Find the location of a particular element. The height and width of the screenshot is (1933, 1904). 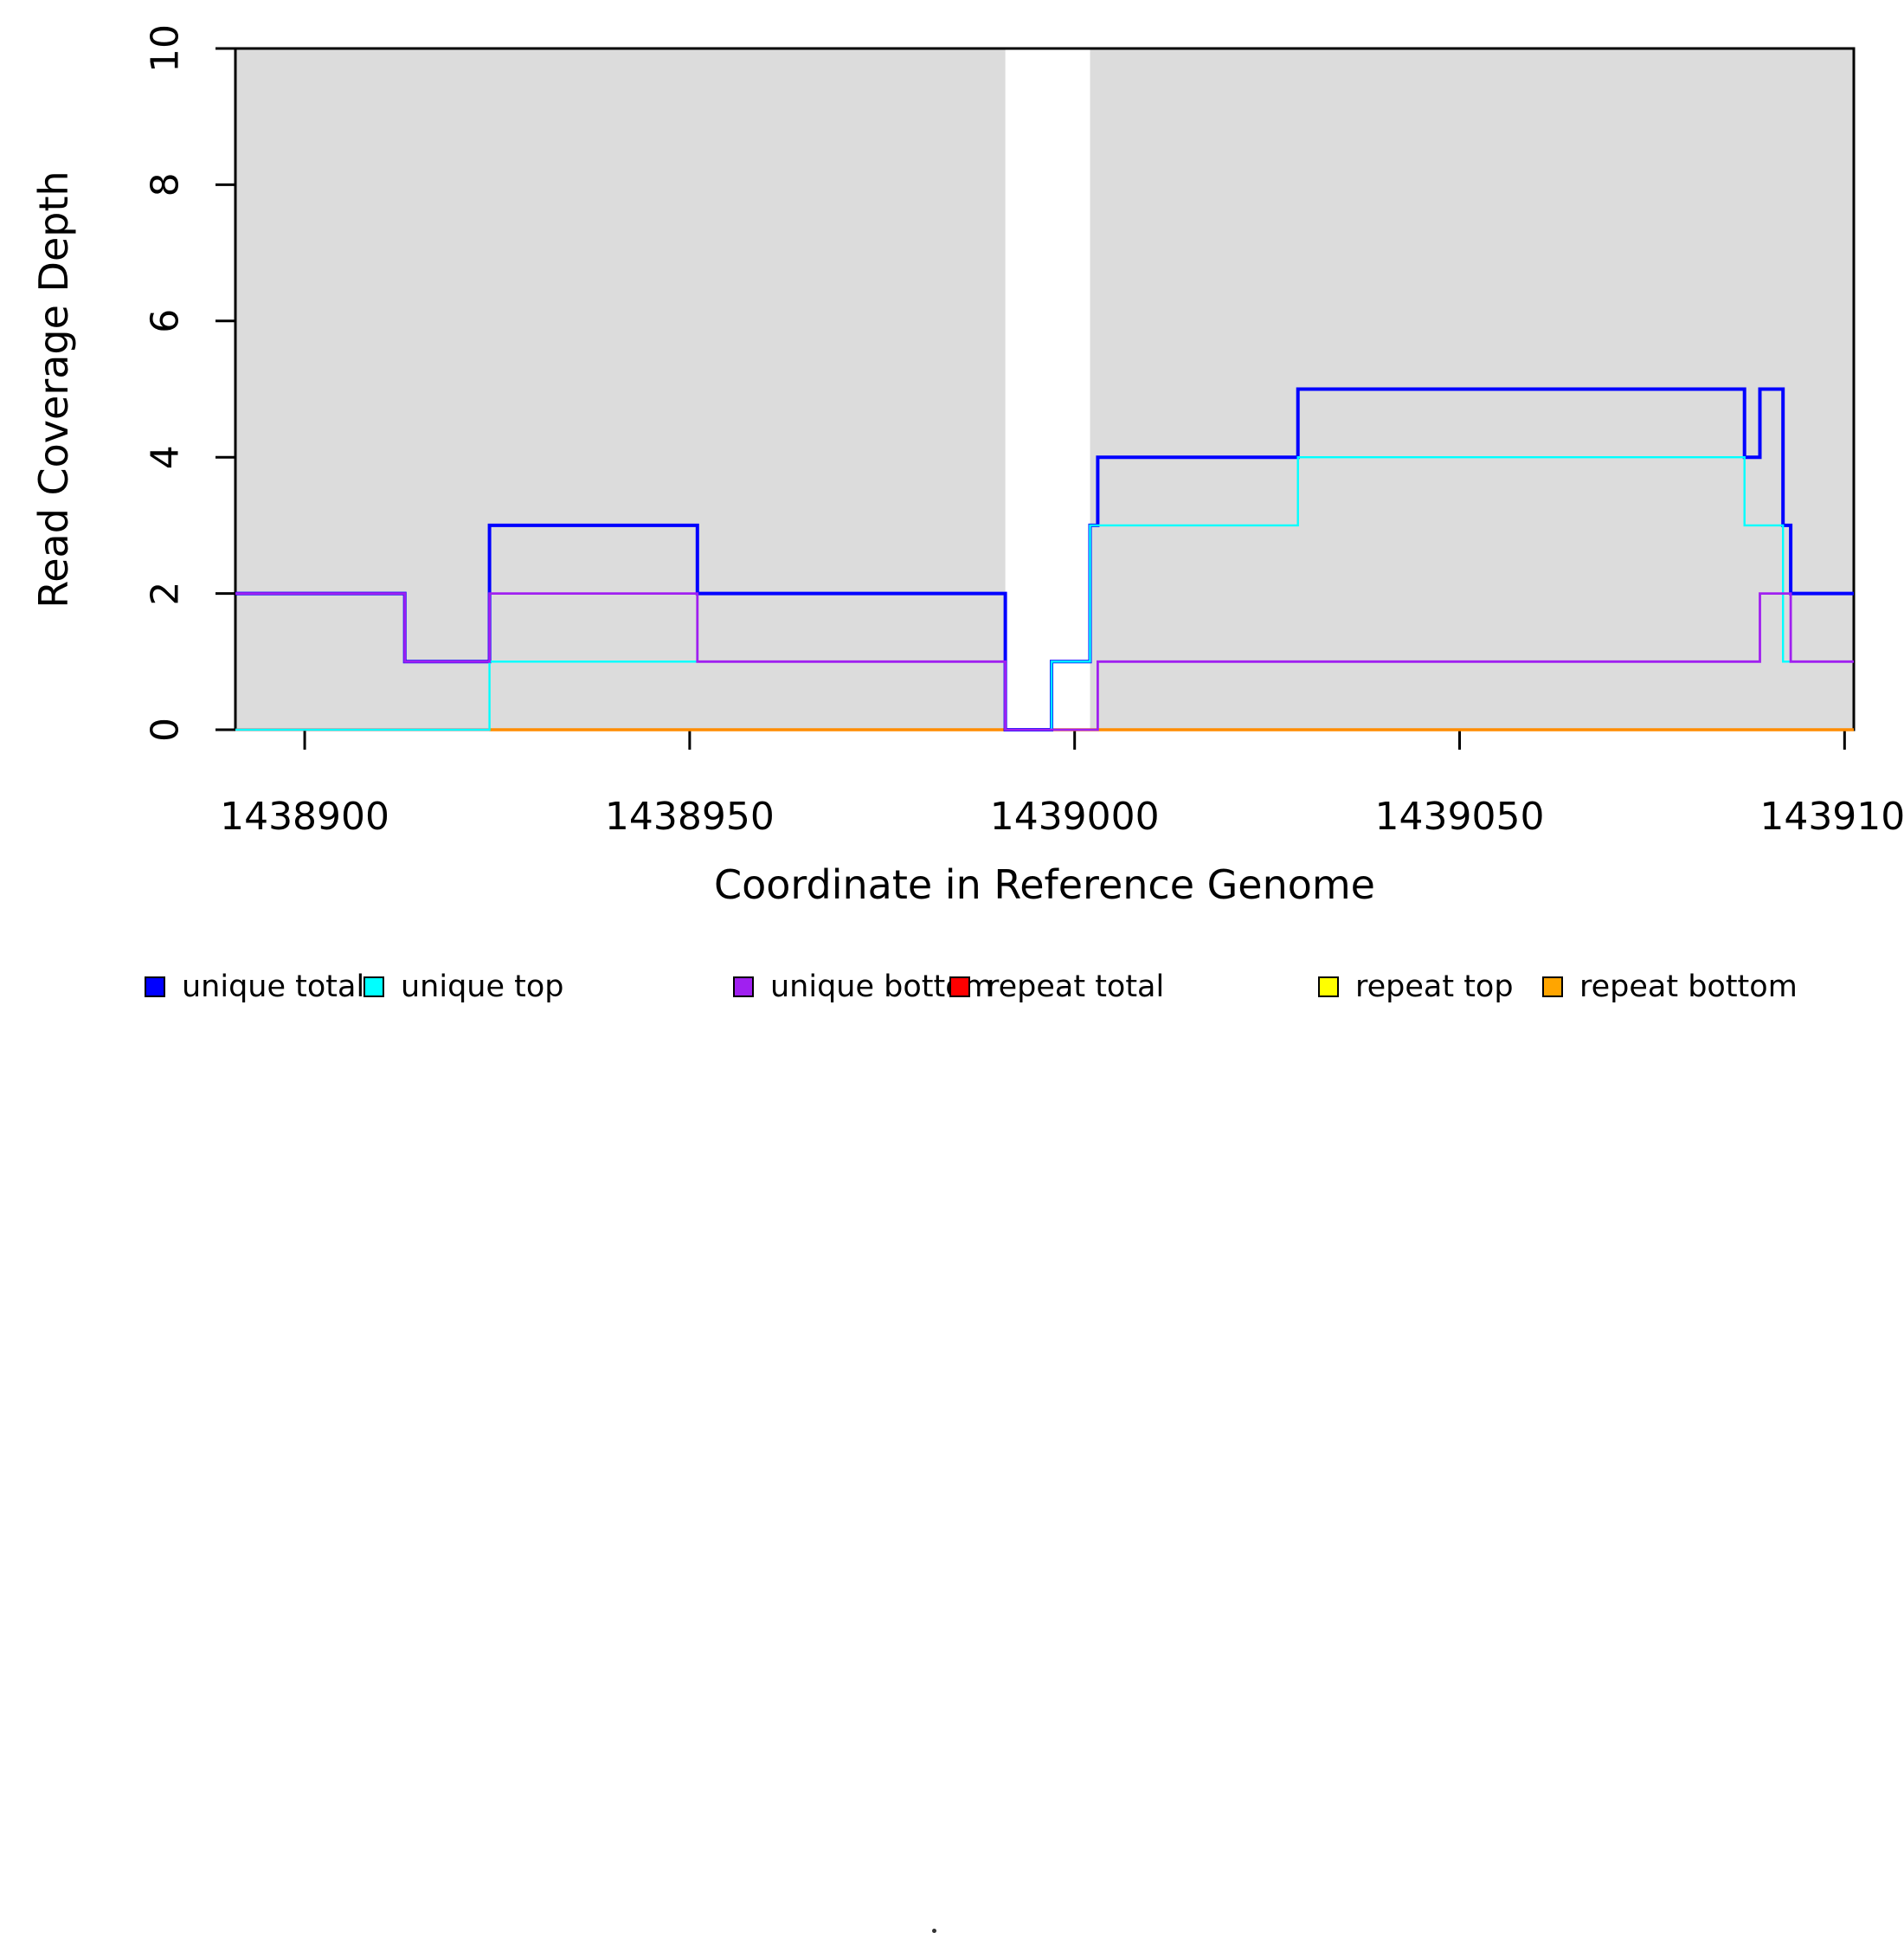

legend-item-repeat-total: repeat total is located at coordinates (1056, 987).